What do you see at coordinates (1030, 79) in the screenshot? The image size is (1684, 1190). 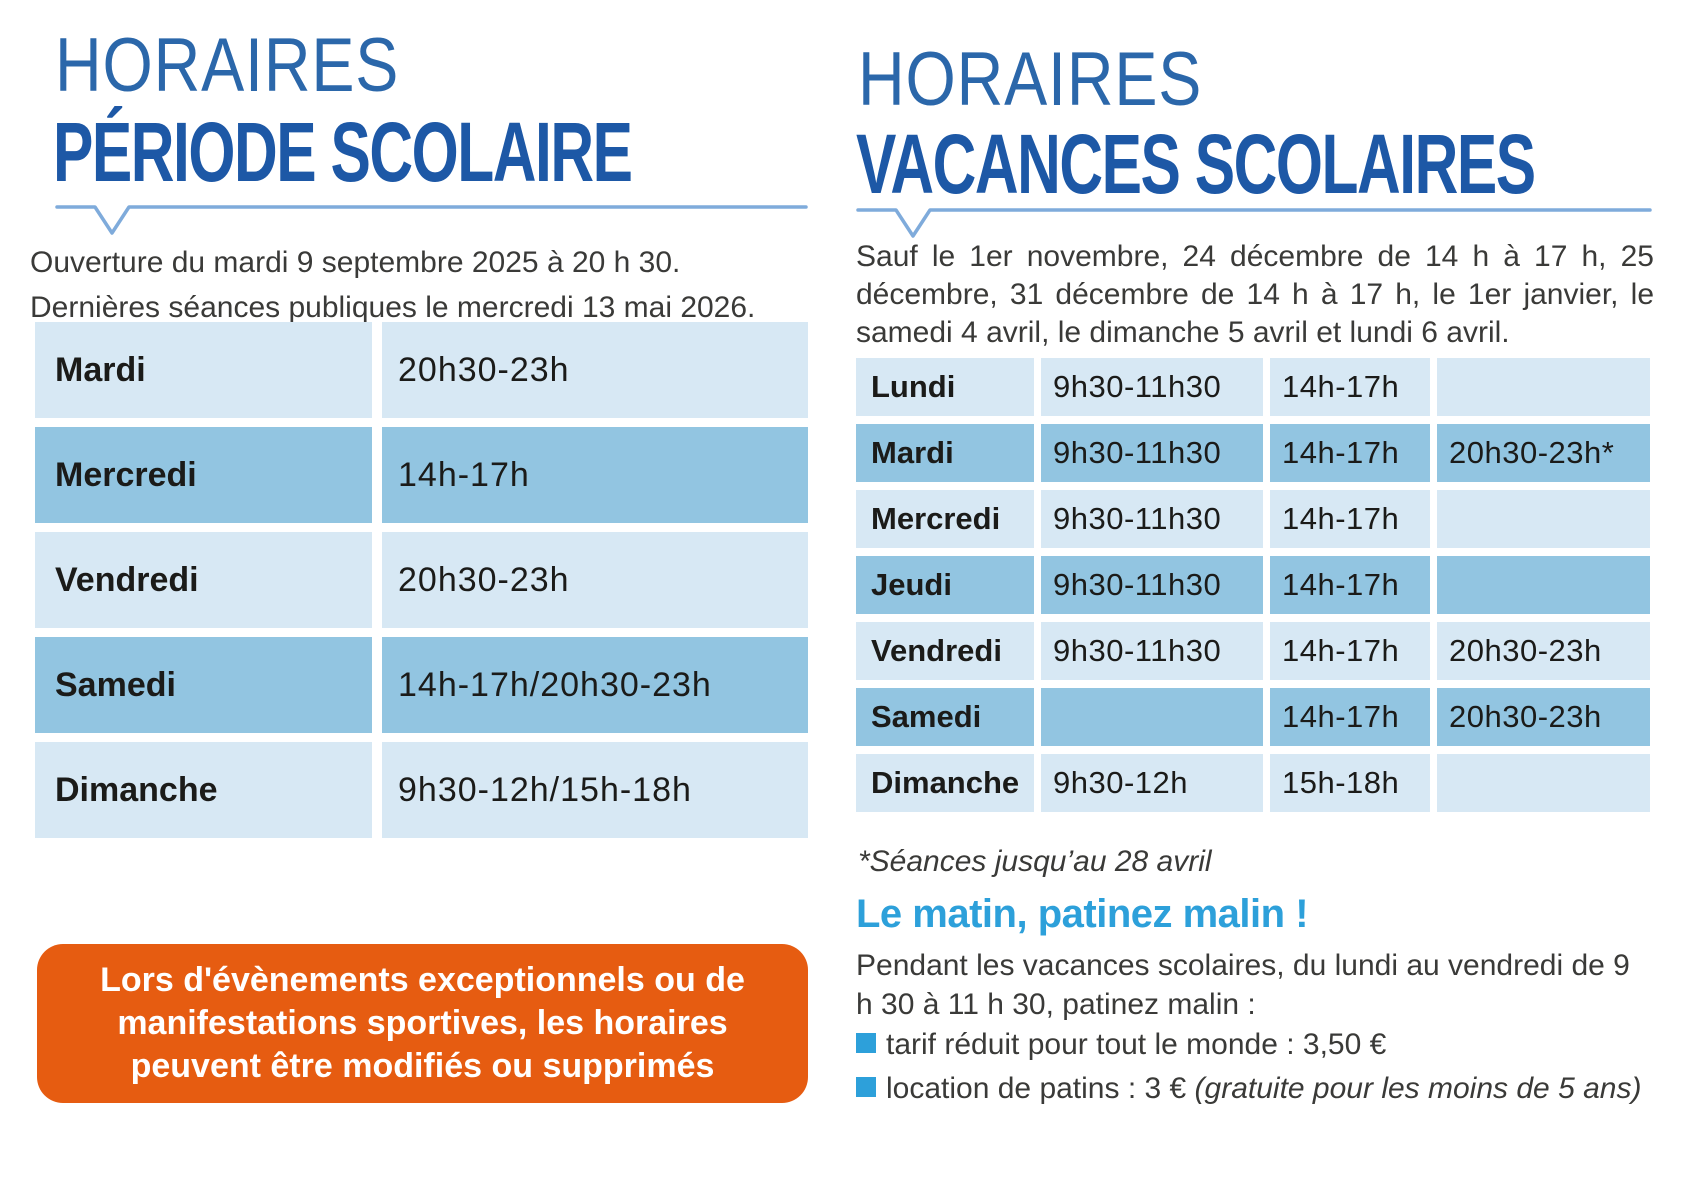 I see `right-title-horaires: HORAIRES` at bounding box center [1030, 79].